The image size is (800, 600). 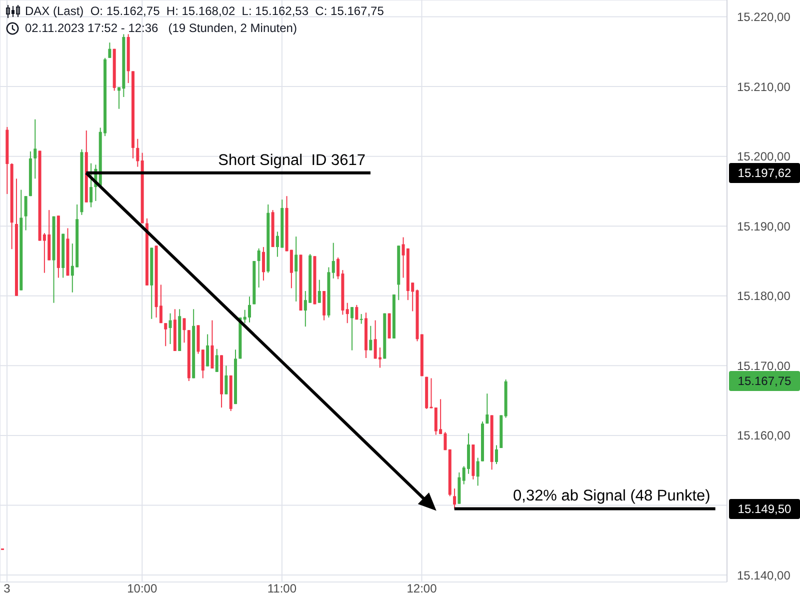 What do you see at coordinates (764, 157) in the screenshot?
I see `y-tick-label: 15.200,00` at bounding box center [764, 157].